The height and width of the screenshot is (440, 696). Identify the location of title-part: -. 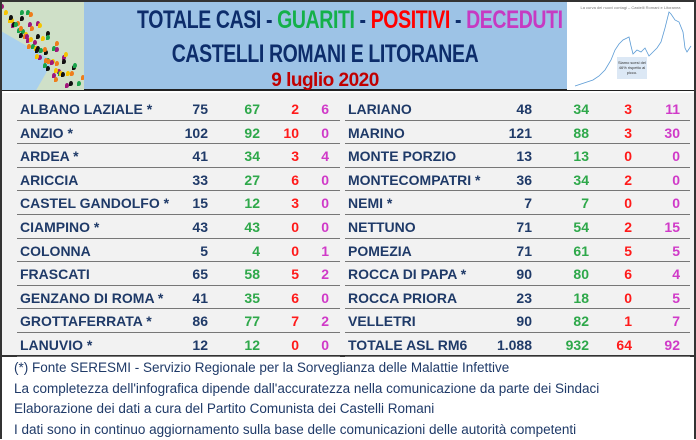
(269, 20).